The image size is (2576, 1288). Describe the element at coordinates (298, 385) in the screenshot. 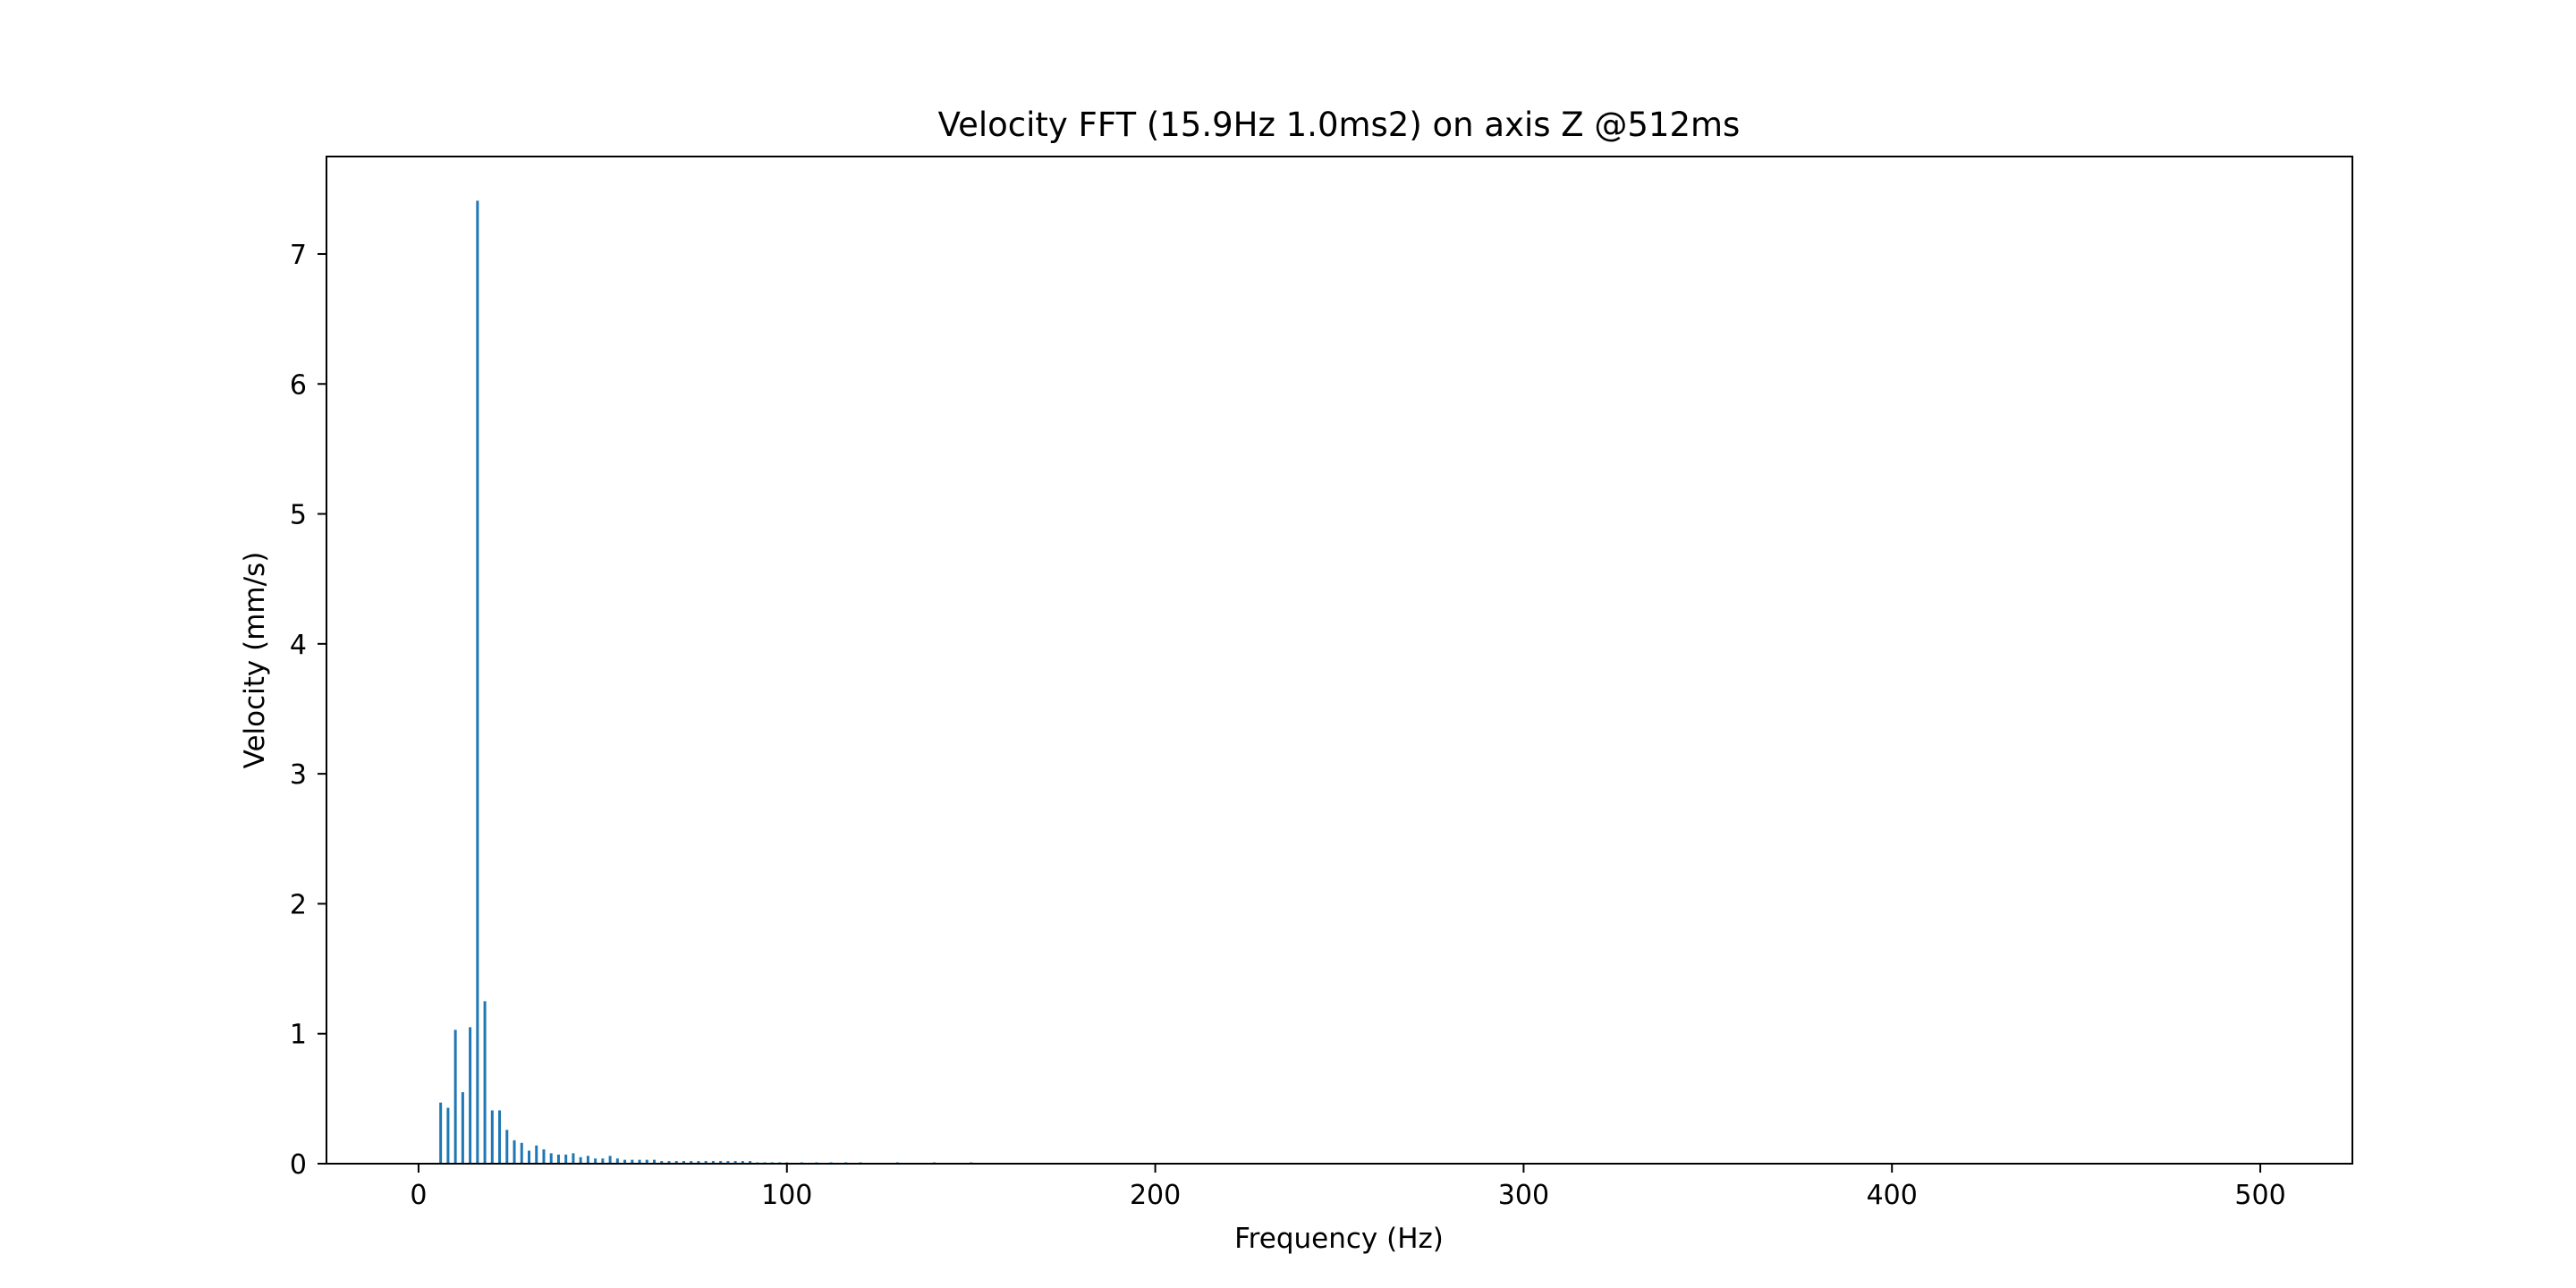

I see `y-tick-label: 6` at that location.